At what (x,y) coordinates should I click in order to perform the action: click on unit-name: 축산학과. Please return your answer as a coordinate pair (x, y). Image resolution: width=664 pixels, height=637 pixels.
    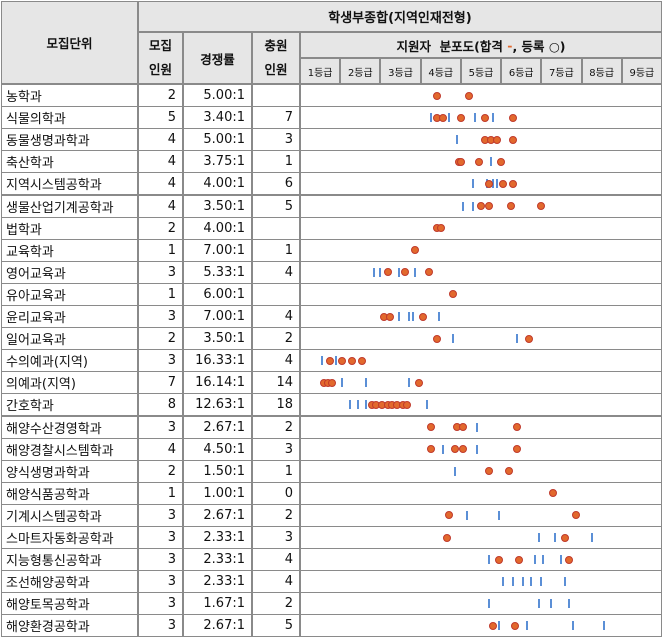
    Looking at the image, I should click on (69, 162).